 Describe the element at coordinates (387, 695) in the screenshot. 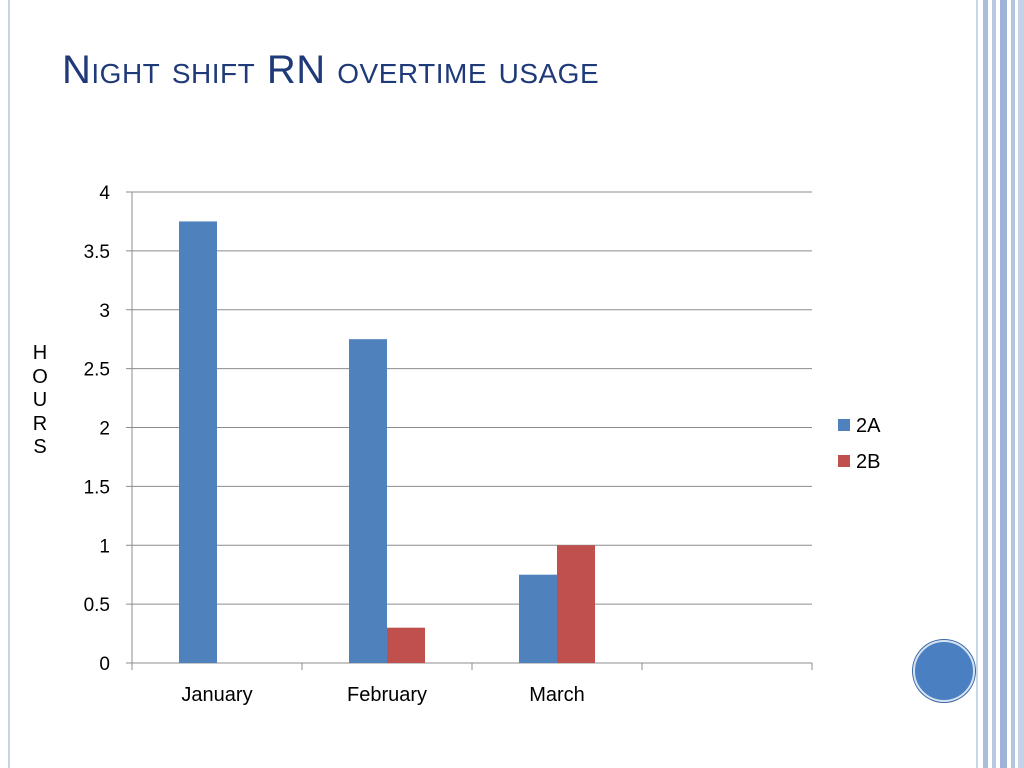

I see `x-category-label: February` at that location.